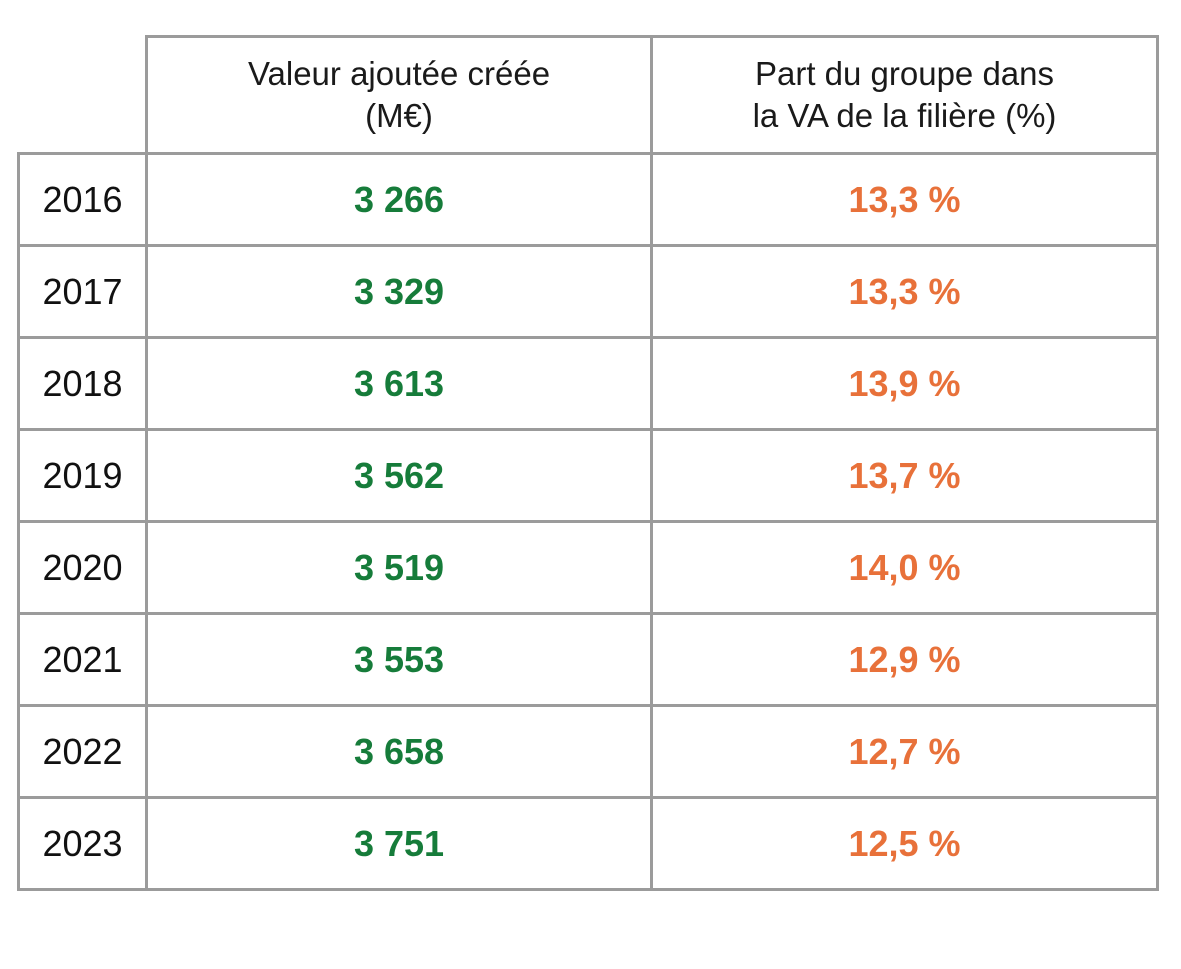 The width and height of the screenshot is (1181, 969). What do you see at coordinates (82, 567) in the screenshot?
I see `year-cell: 2020` at bounding box center [82, 567].